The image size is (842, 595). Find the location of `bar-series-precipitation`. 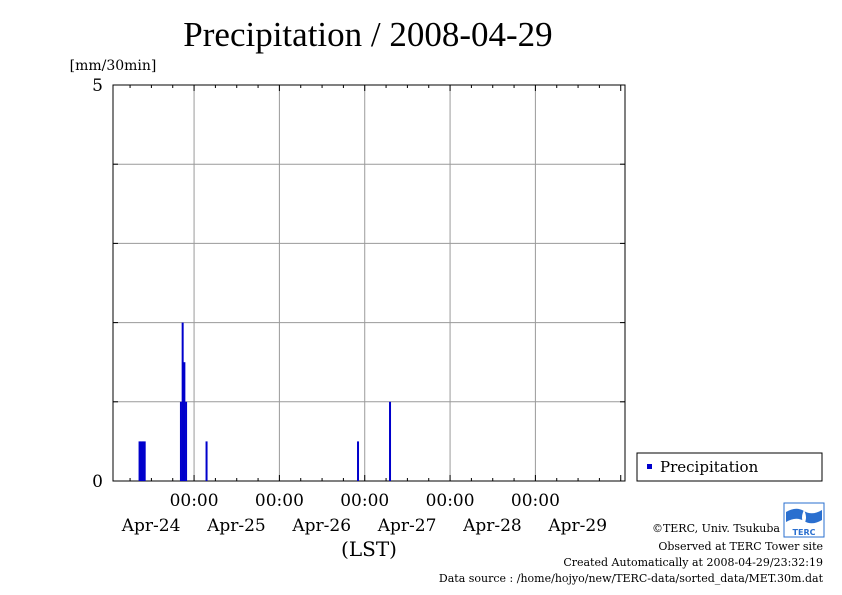

bar-series-precipitation is located at coordinates (265, 401).